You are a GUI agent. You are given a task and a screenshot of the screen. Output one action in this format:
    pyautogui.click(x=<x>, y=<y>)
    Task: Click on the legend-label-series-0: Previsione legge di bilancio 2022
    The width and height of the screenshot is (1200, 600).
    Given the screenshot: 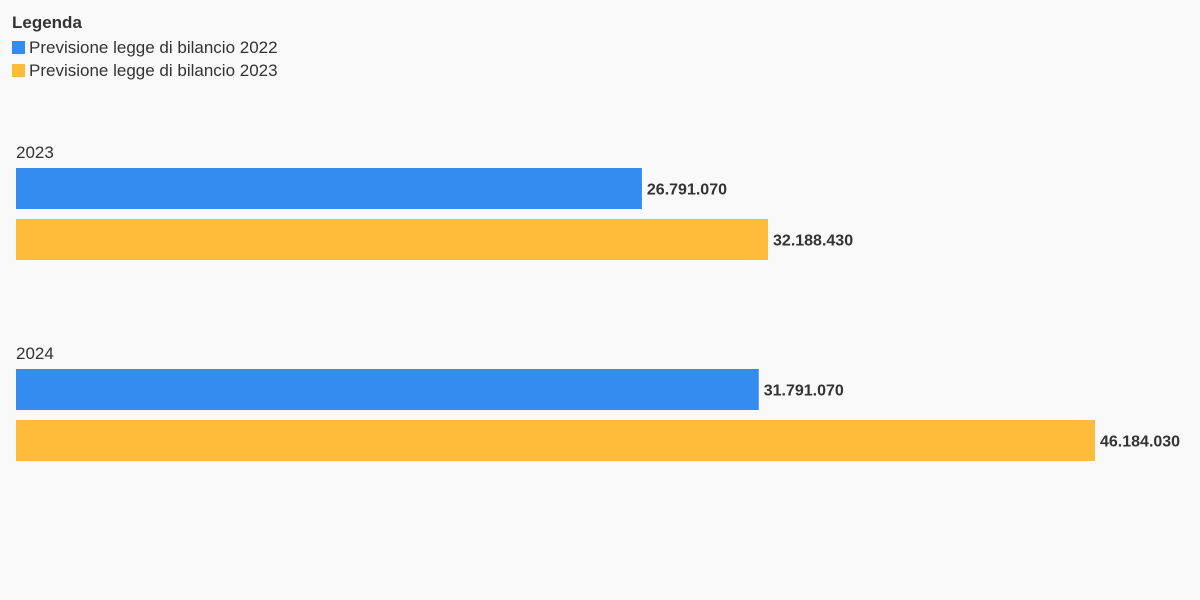 What is the action you would take?
    pyautogui.click(x=153, y=47)
    